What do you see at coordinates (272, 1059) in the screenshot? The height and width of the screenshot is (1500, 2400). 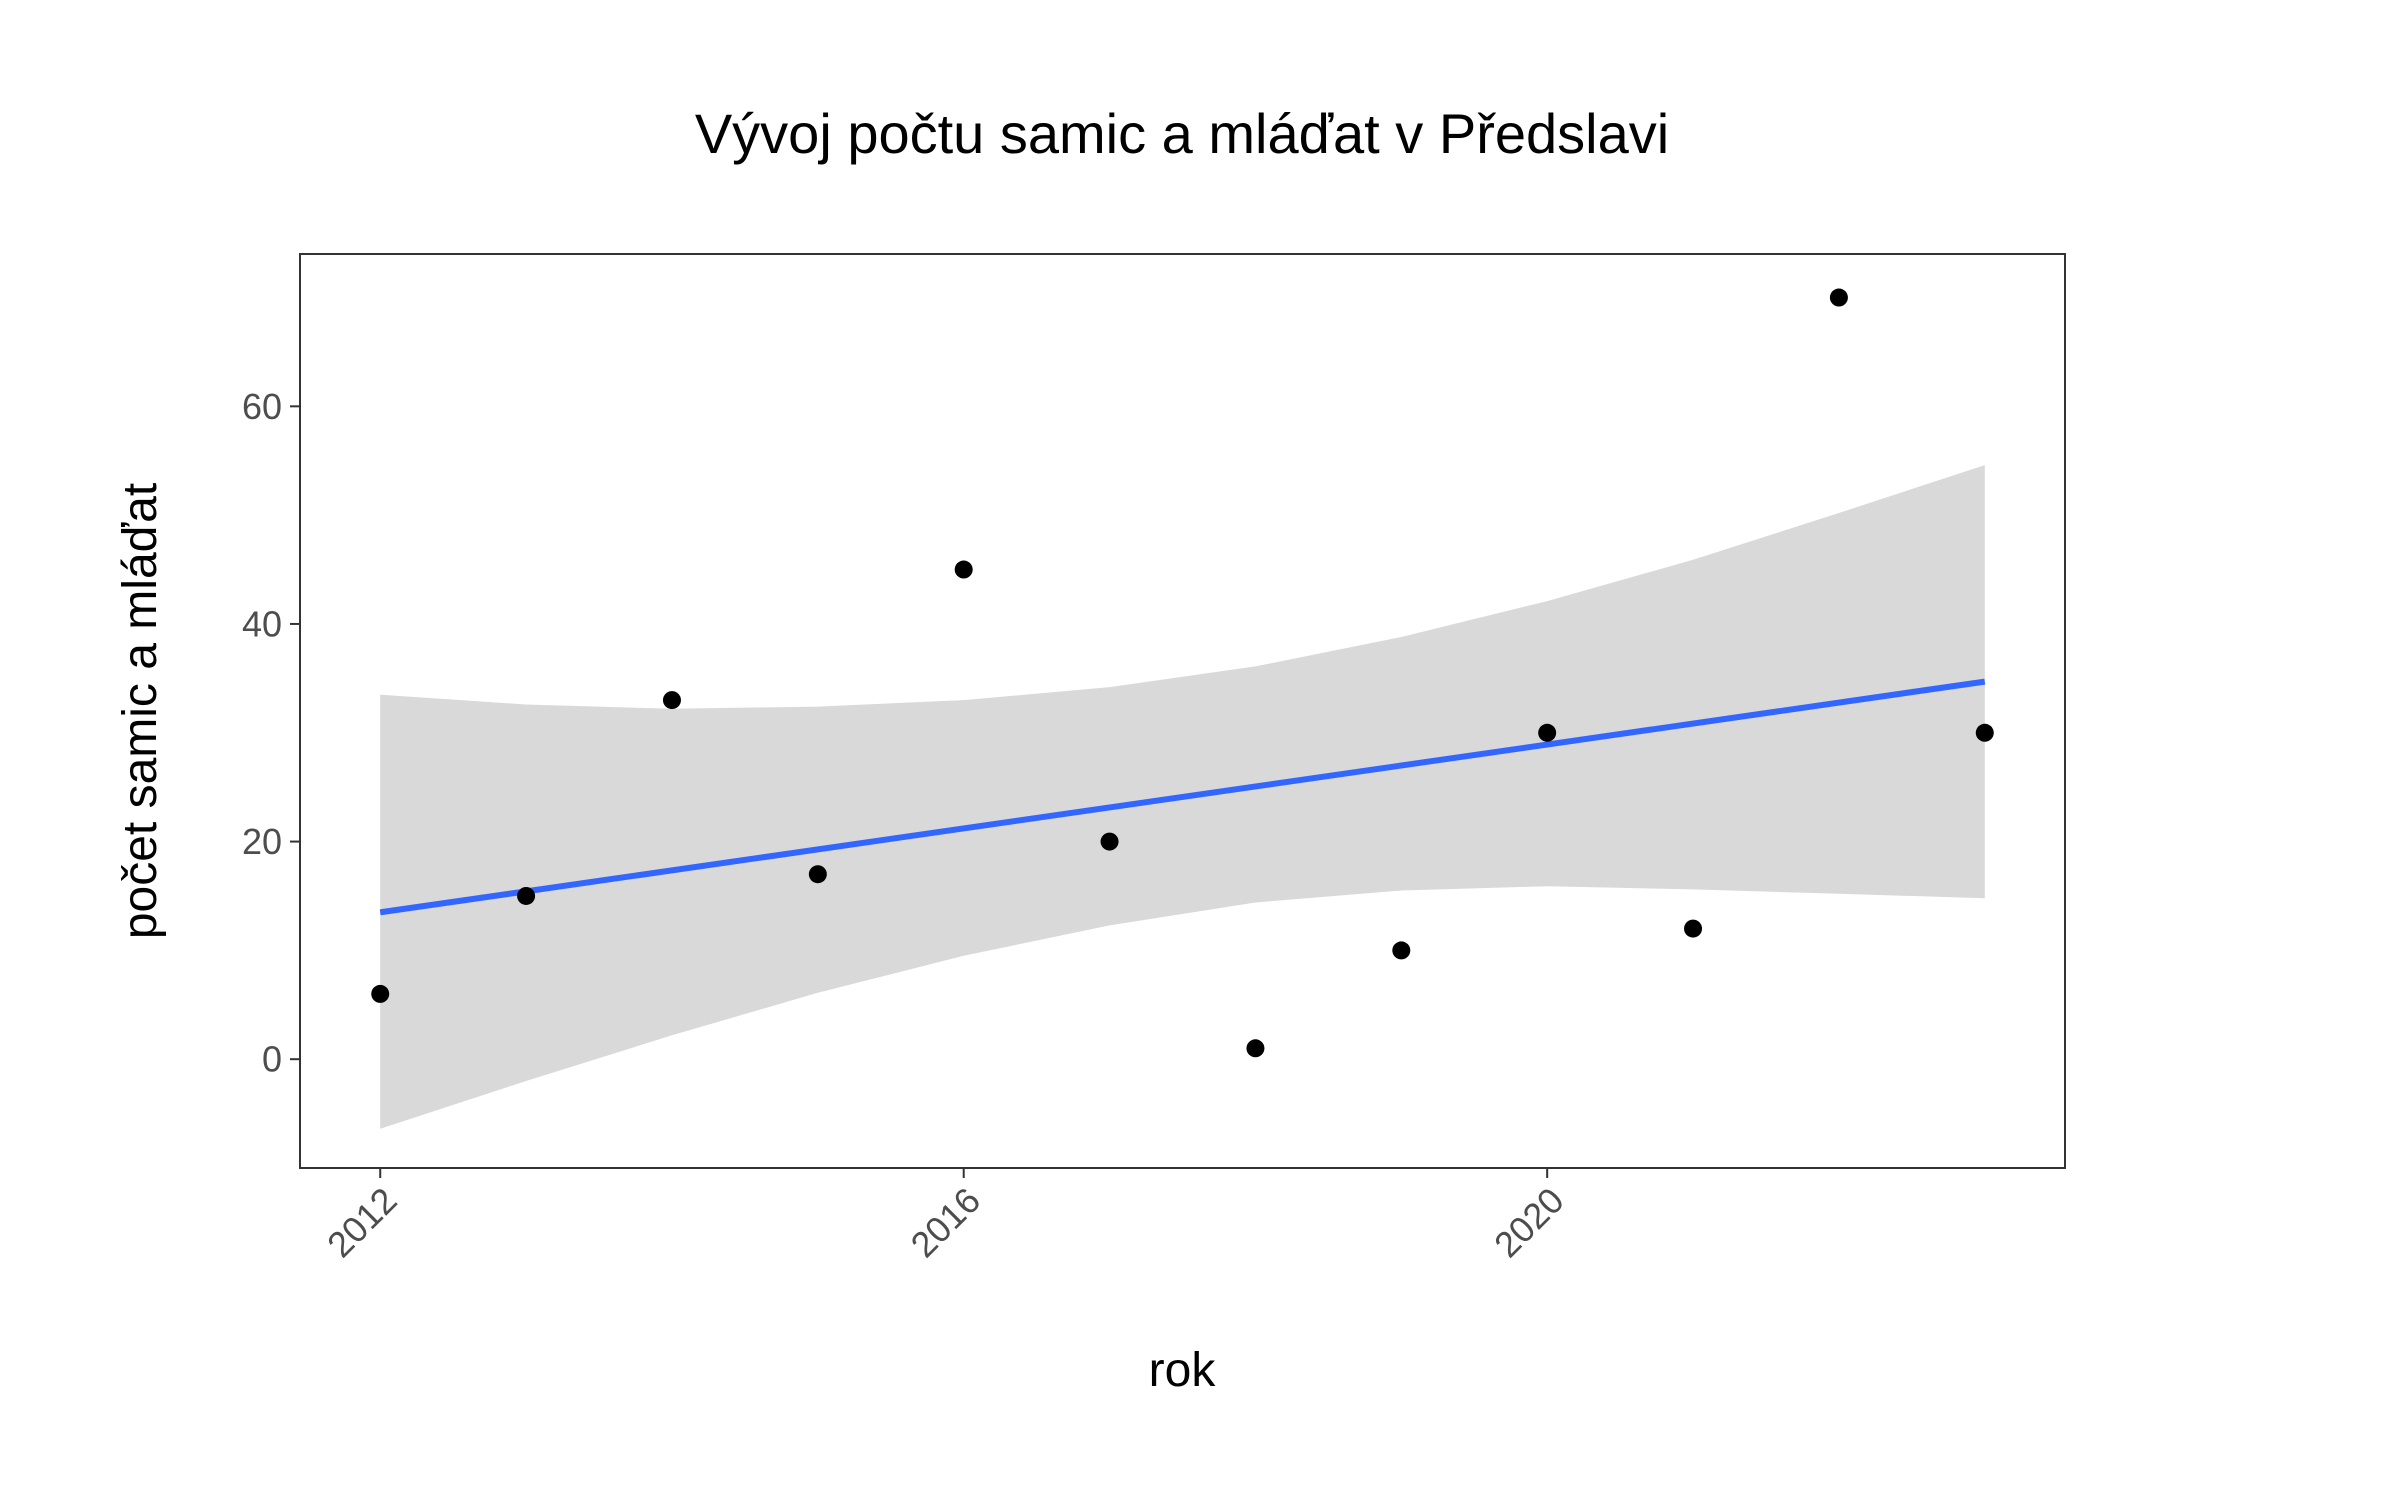 I see `y-tick-label: 0` at bounding box center [272, 1059].